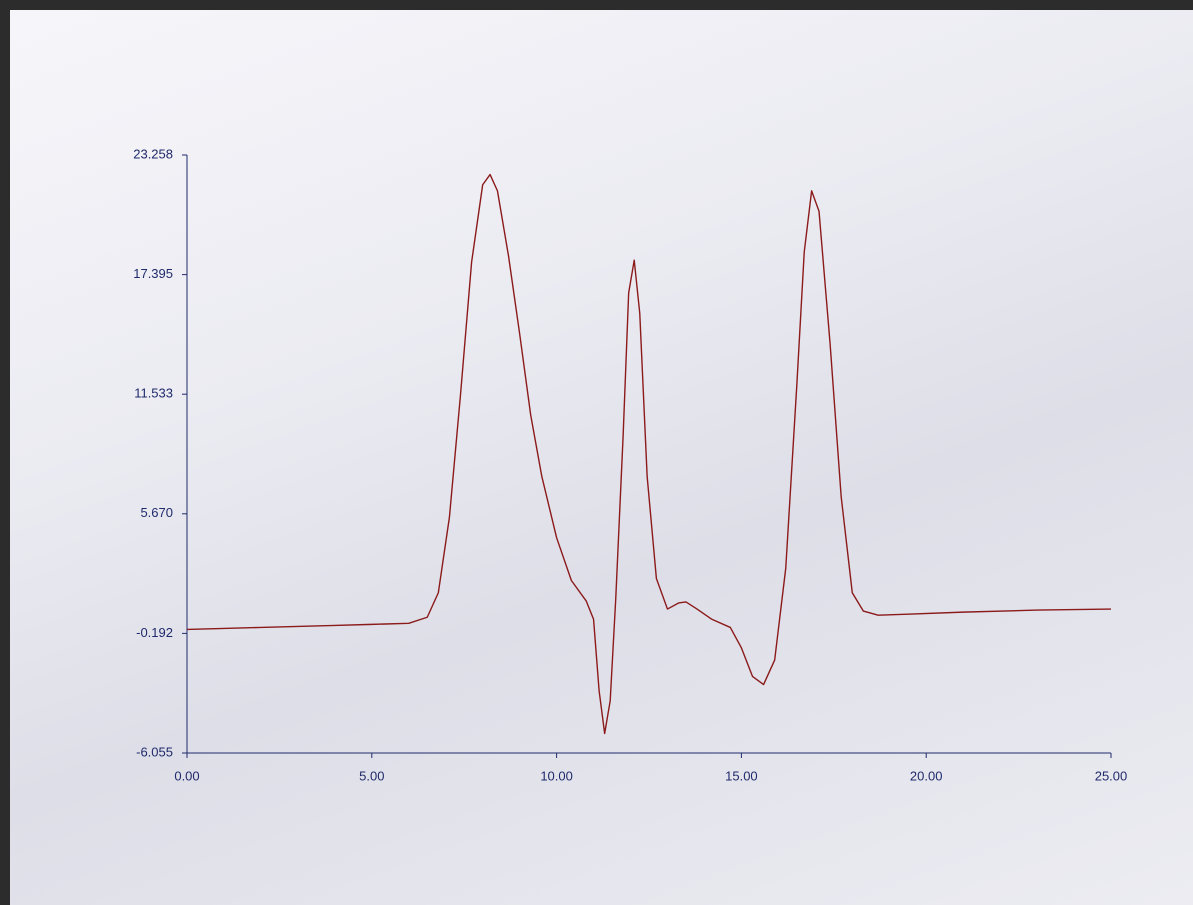 This screenshot has height=905, width=1193. What do you see at coordinates (1111, 775) in the screenshot?
I see `x-tick-label: 25.00` at bounding box center [1111, 775].